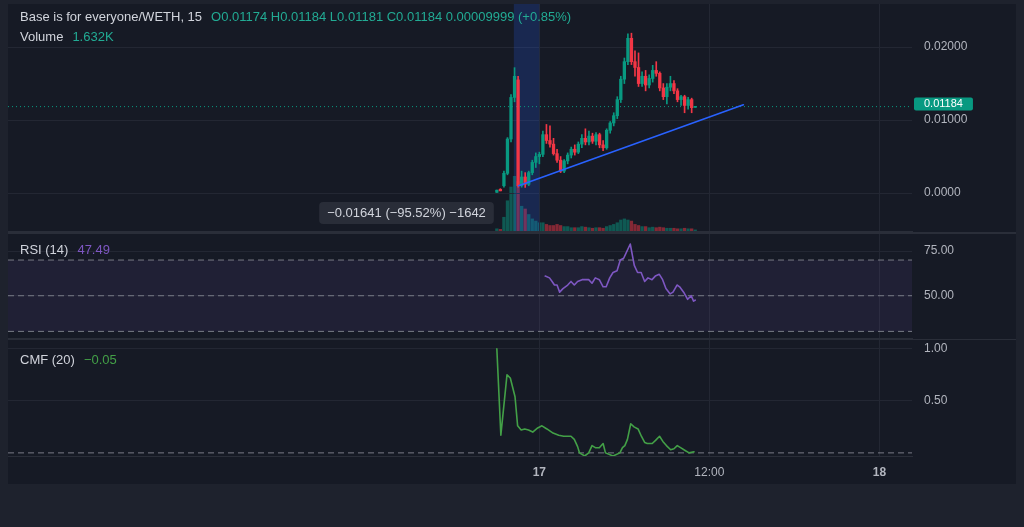  What do you see at coordinates (406, 213) in the screenshot?
I see `band-label: −0.01641 (−95.52%) −1642` at bounding box center [406, 213].